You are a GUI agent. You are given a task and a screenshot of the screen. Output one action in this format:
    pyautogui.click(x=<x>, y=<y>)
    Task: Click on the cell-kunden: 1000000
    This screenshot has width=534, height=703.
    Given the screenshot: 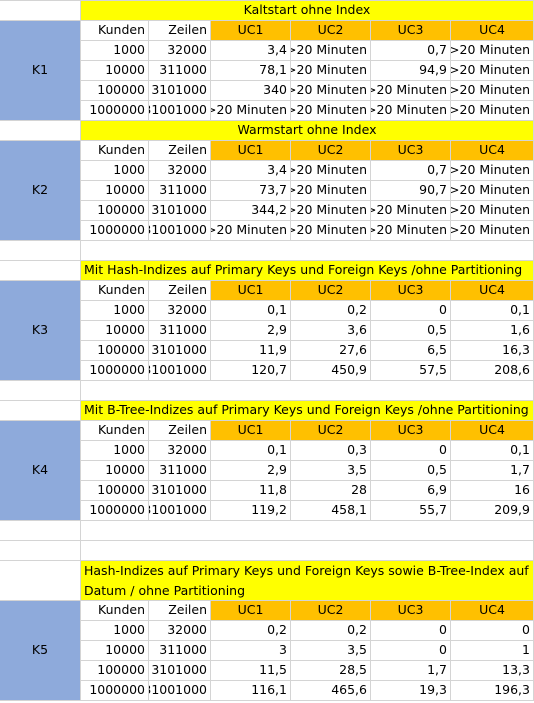 What is the action you would take?
    pyautogui.click(x=115, y=231)
    